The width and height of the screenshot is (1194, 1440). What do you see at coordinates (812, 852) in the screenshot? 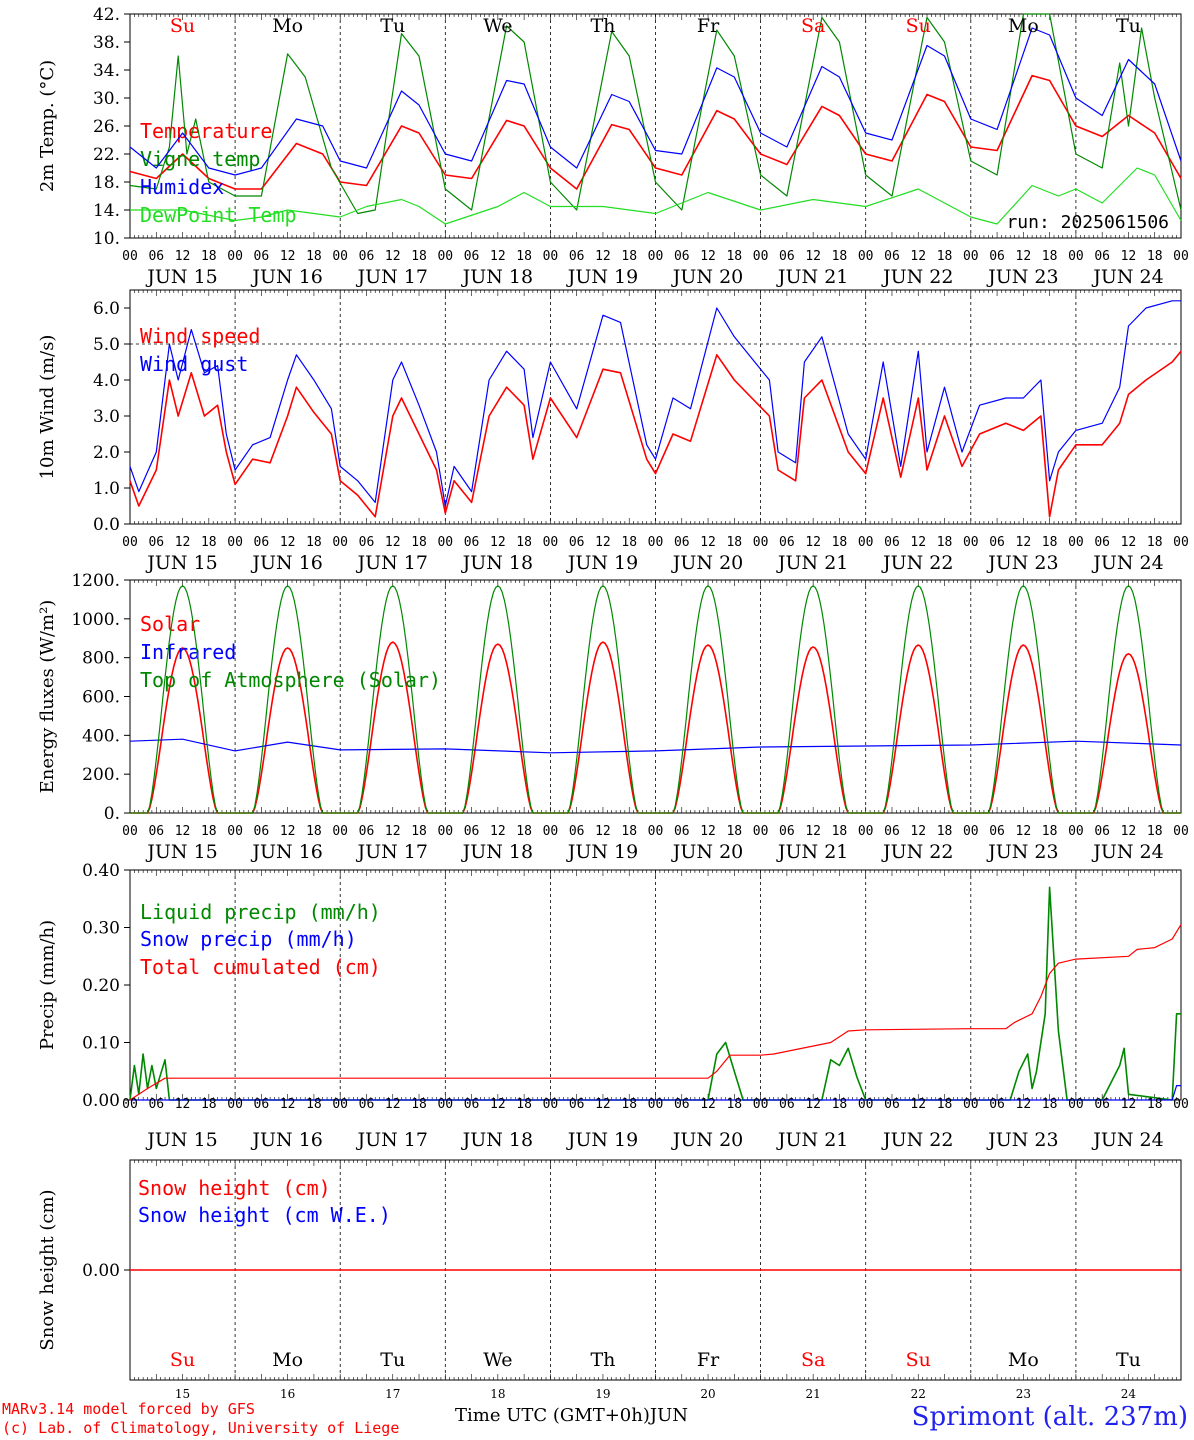
I see `date-label: JUN 21` at bounding box center [812, 852].